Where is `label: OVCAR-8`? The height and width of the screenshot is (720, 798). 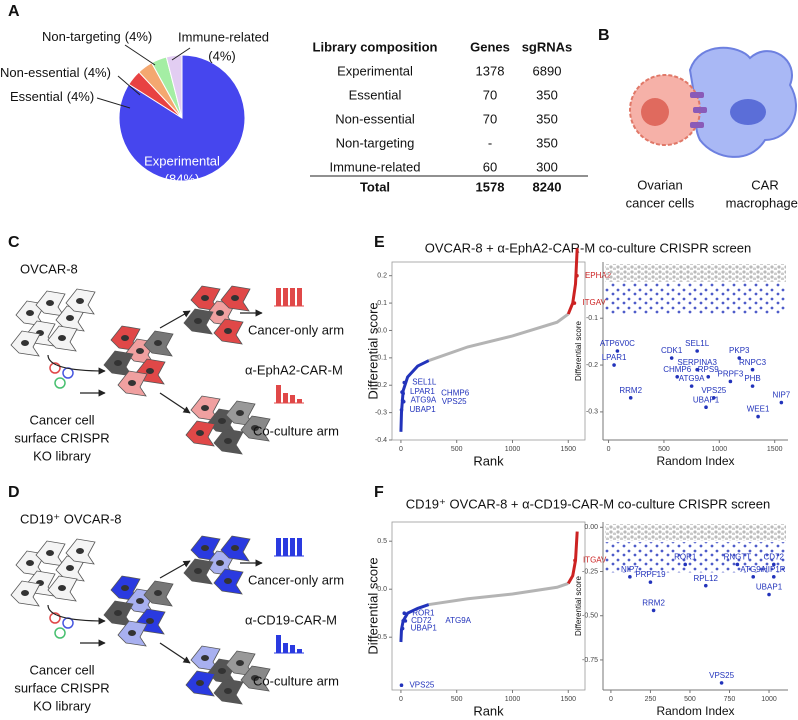 label: OVCAR-8 is located at coordinates (49, 268).